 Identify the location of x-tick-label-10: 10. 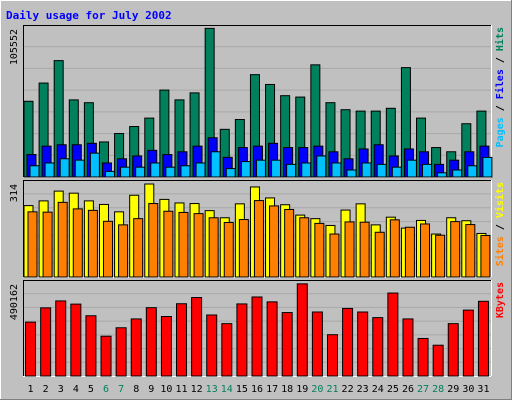
(166, 389).